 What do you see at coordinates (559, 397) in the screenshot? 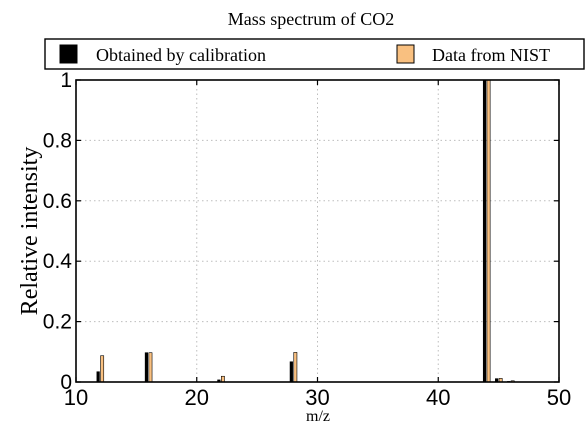
I see `x-tick-label: 50` at bounding box center [559, 397].